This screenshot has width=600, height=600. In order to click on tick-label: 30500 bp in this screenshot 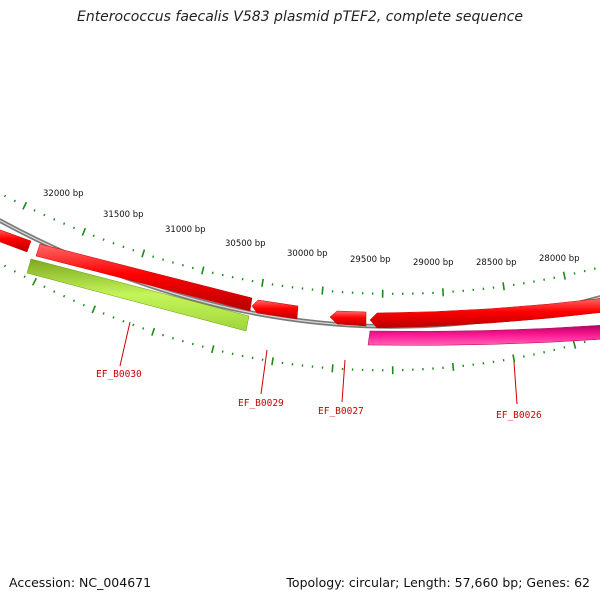, I will do `click(245, 244)`.